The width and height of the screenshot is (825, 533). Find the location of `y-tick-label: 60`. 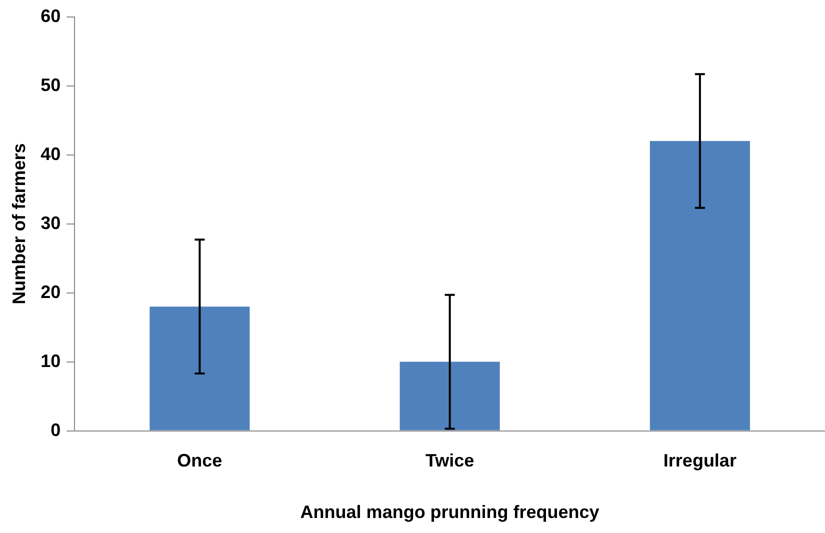

y-tick-label: 60 is located at coordinates (50, 16).